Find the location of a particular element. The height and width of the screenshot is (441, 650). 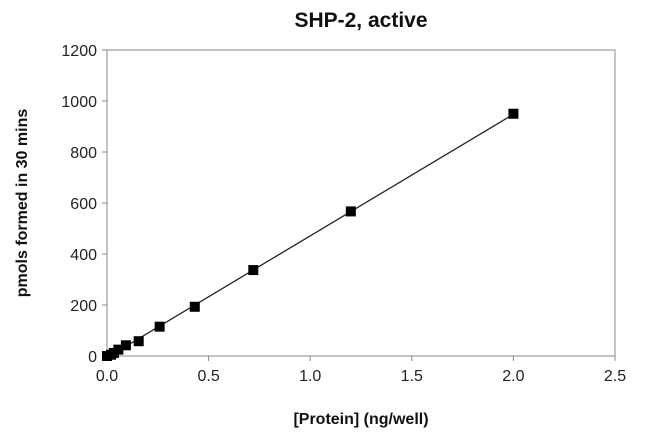

x-tick-label: 0.0 is located at coordinates (107, 376).